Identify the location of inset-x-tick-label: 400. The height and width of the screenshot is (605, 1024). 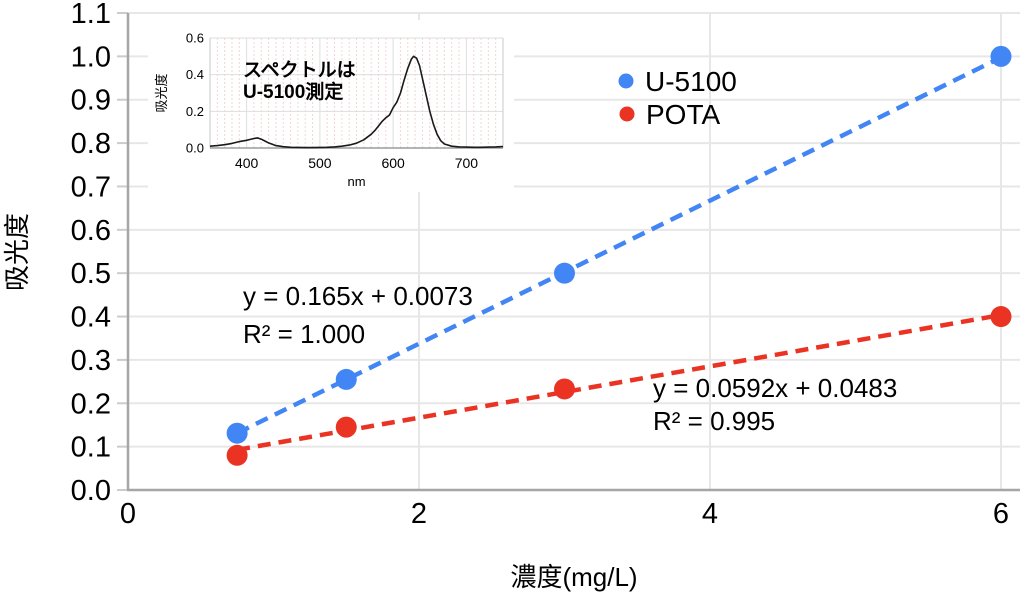
(247, 163).